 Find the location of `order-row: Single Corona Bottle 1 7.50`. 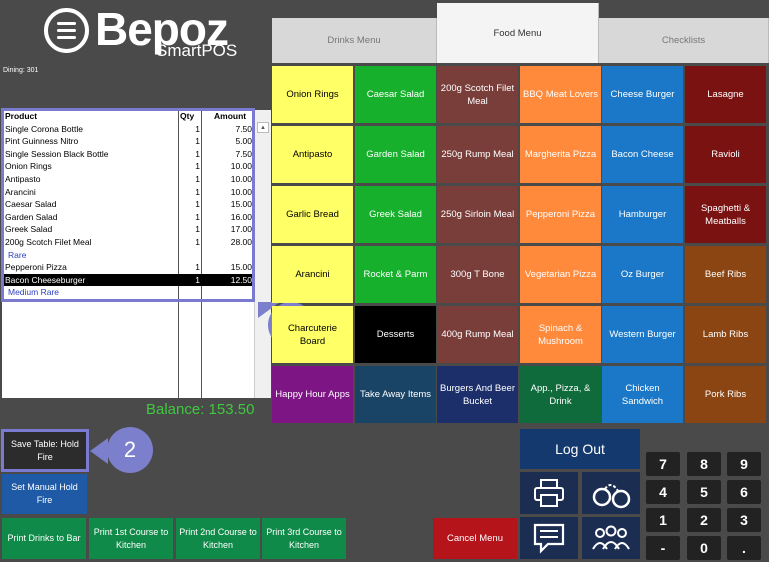

order-row: Single Corona Bottle 1 7.50 is located at coordinates (128, 129).